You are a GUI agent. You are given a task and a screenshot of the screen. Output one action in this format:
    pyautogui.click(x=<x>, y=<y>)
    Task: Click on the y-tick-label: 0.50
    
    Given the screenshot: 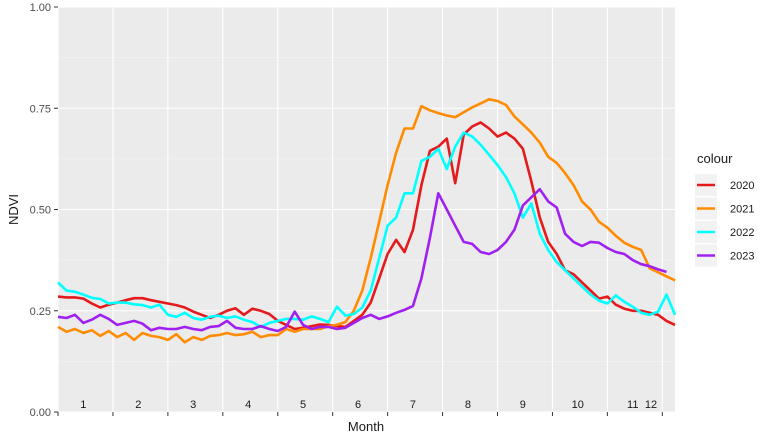 What is the action you would take?
    pyautogui.click(x=40, y=211)
    